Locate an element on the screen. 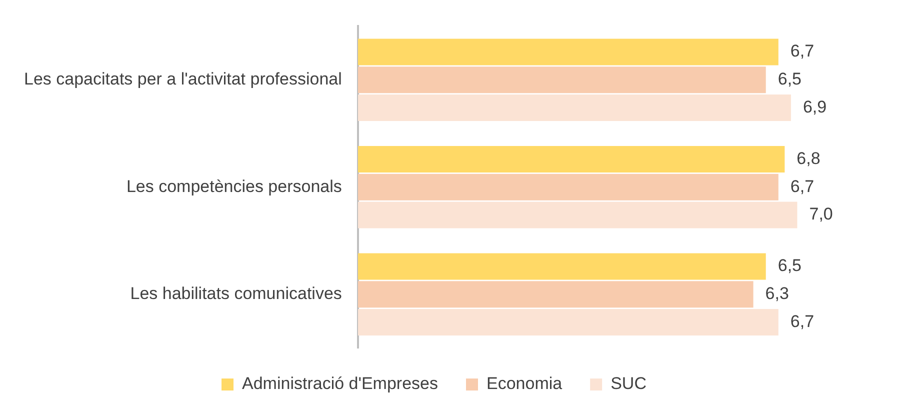  legend-label: SUC is located at coordinates (628, 384).